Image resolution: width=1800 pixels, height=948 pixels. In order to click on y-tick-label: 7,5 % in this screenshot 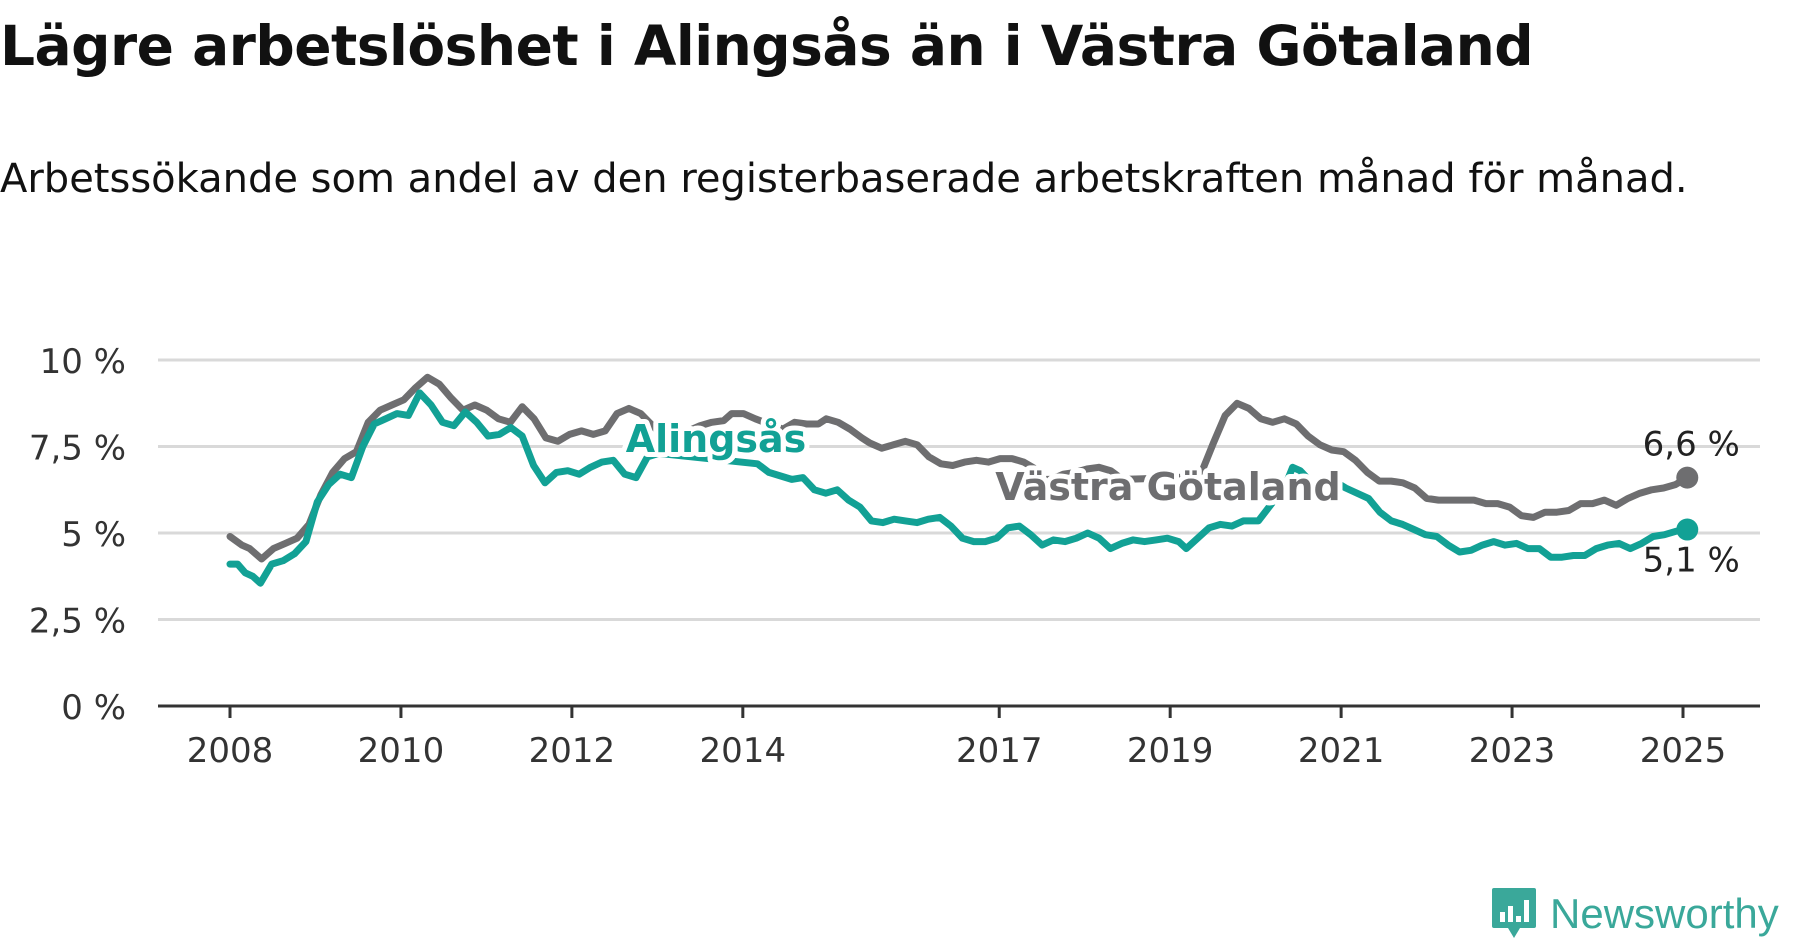, I will do `click(77, 449)`.